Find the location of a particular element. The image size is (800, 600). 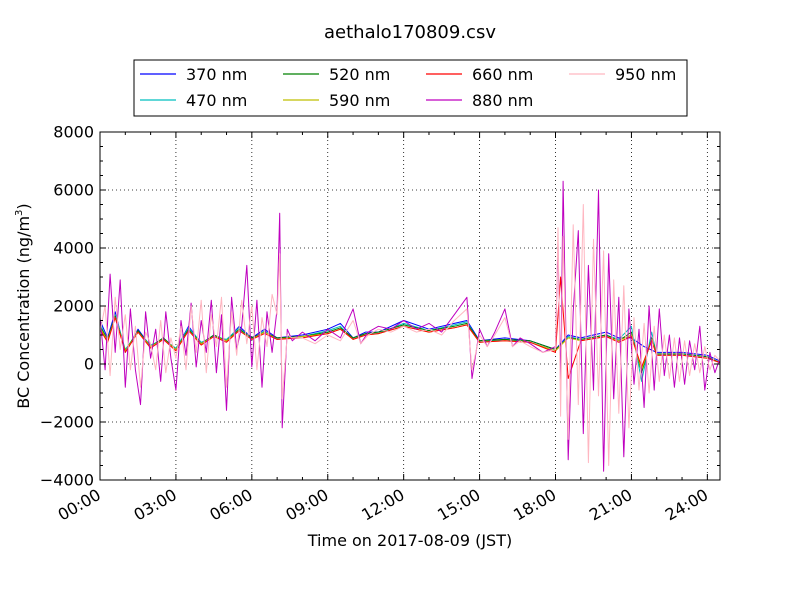

y-tick-label-4: 4000 is located at coordinates (73, 248).